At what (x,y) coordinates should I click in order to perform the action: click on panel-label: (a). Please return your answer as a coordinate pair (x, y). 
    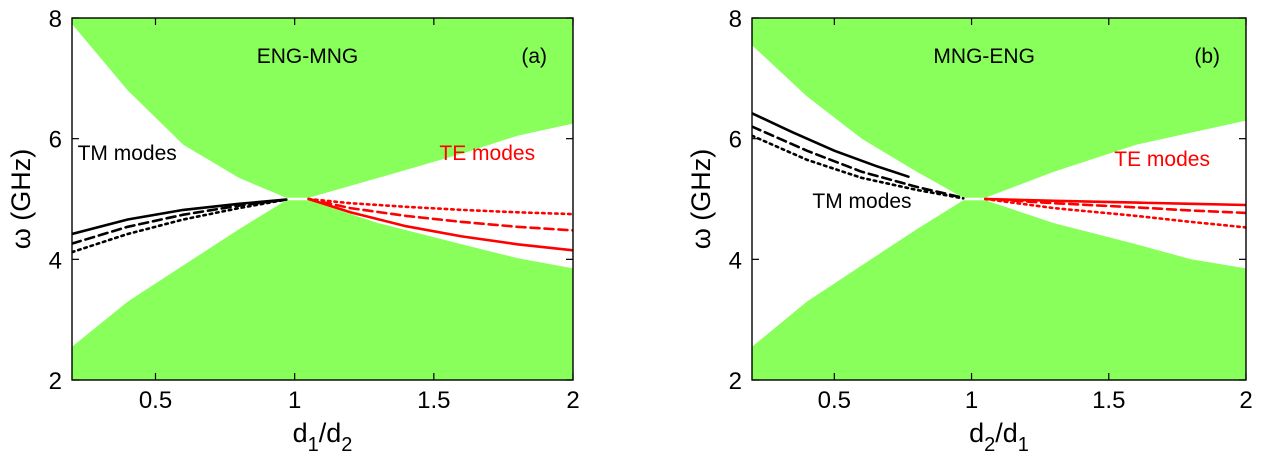
    Looking at the image, I should click on (534, 56).